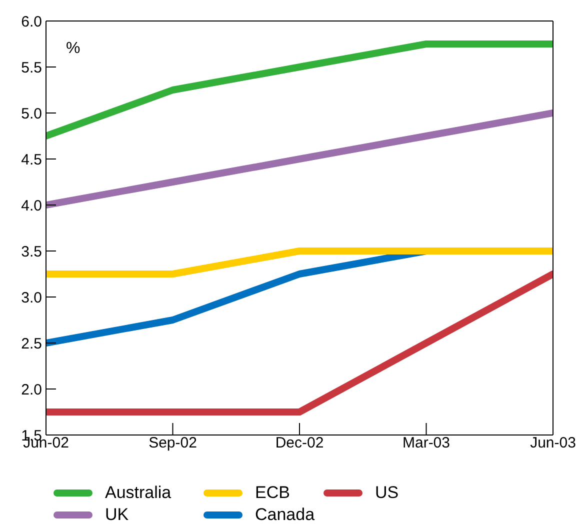 Image resolution: width=579 pixels, height=525 pixels. What do you see at coordinates (272, 493) in the screenshot?
I see `legend-label: ECB` at bounding box center [272, 493].